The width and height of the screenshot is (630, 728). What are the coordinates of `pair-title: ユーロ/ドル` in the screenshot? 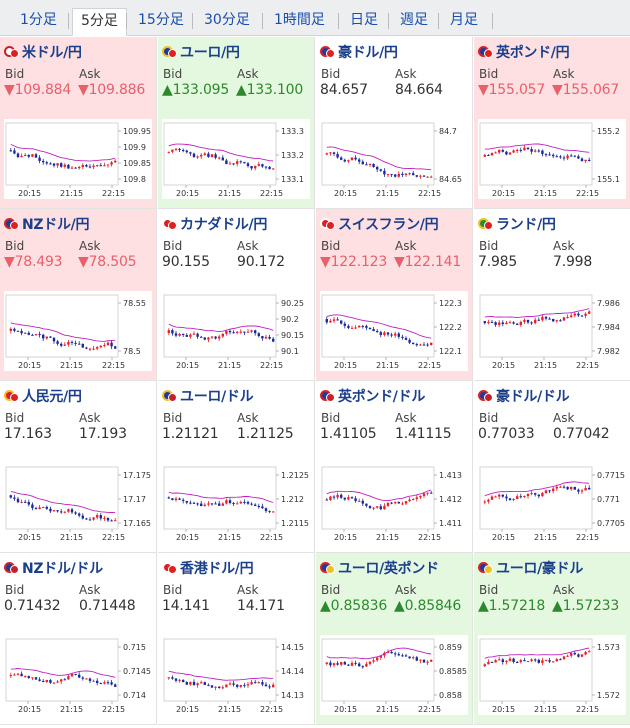 It's located at (208, 396).